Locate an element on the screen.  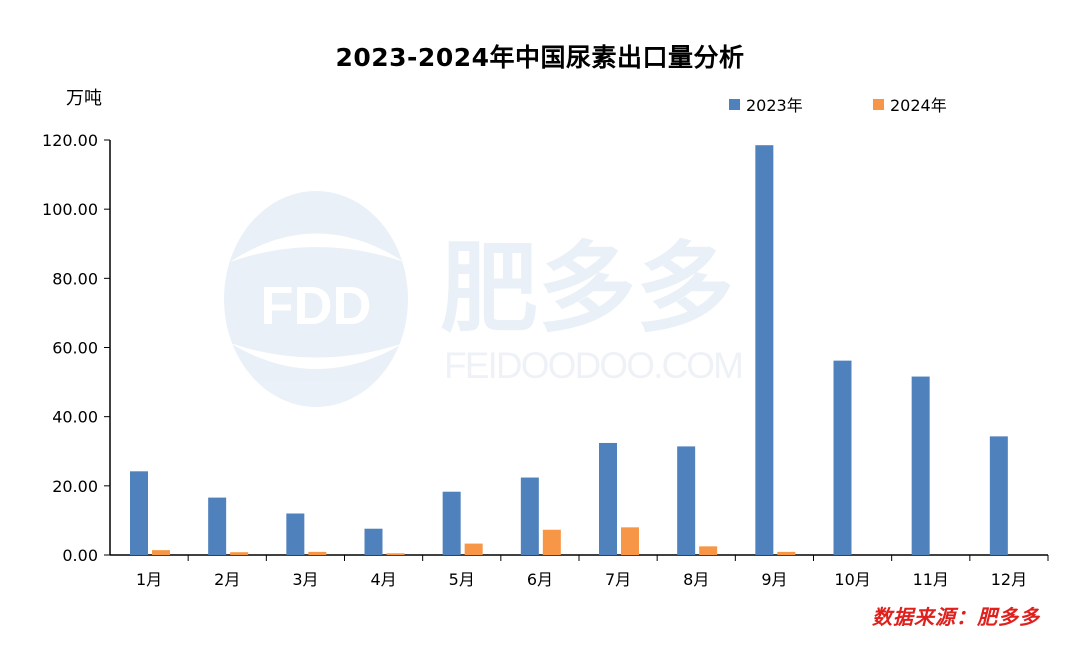
bar-2024年-4月 is located at coordinates (395, 554).